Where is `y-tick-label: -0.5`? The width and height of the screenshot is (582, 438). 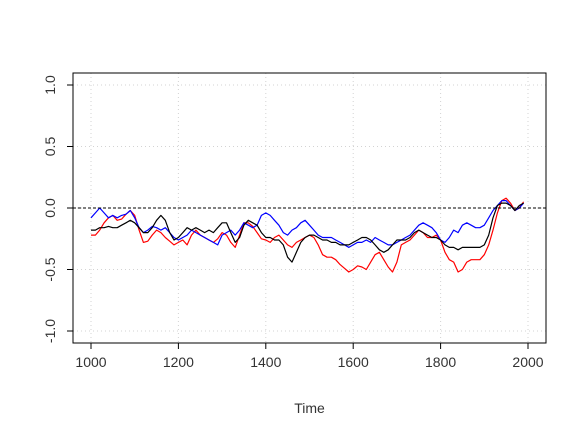 y-tick-label: -0.5 is located at coordinates (50, 269).